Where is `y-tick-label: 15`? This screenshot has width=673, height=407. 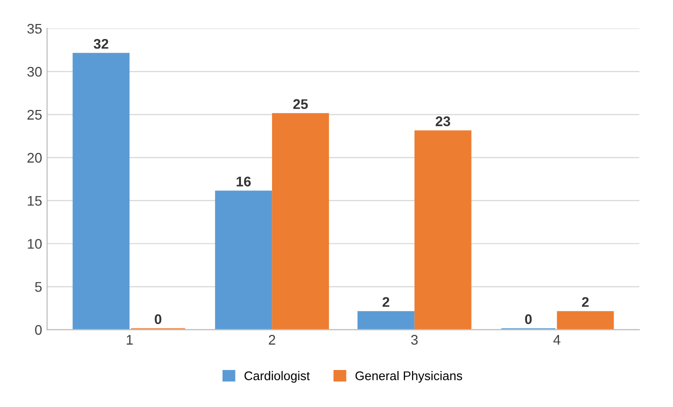
y-tick-label: 15 is located at coordinates (35, 201).